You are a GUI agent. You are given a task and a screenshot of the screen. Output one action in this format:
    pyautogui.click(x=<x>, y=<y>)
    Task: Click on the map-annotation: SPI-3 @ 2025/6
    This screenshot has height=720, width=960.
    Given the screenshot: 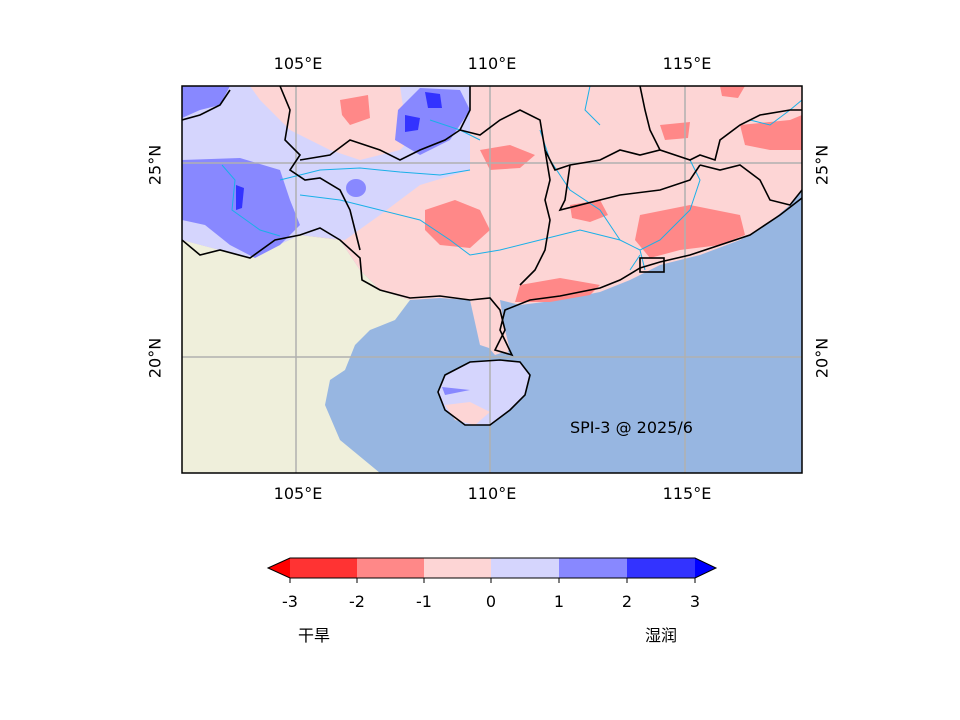 What is the action you would take?
    pyautogui.click(x=631, y=427)
    